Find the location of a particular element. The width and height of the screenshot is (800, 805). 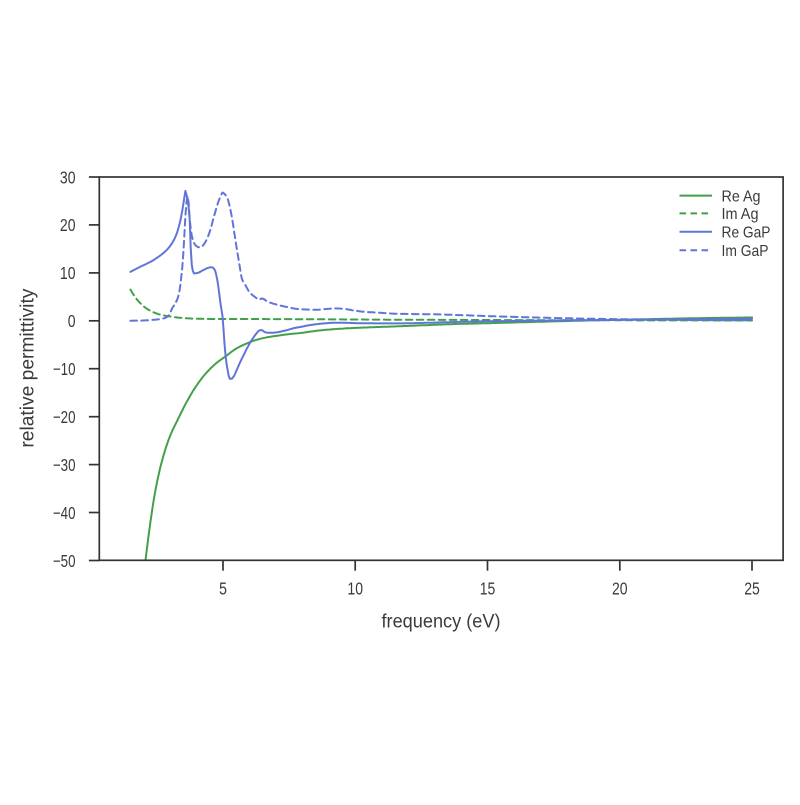

svg-text: Re GaP is located at coordinates (746, 233).